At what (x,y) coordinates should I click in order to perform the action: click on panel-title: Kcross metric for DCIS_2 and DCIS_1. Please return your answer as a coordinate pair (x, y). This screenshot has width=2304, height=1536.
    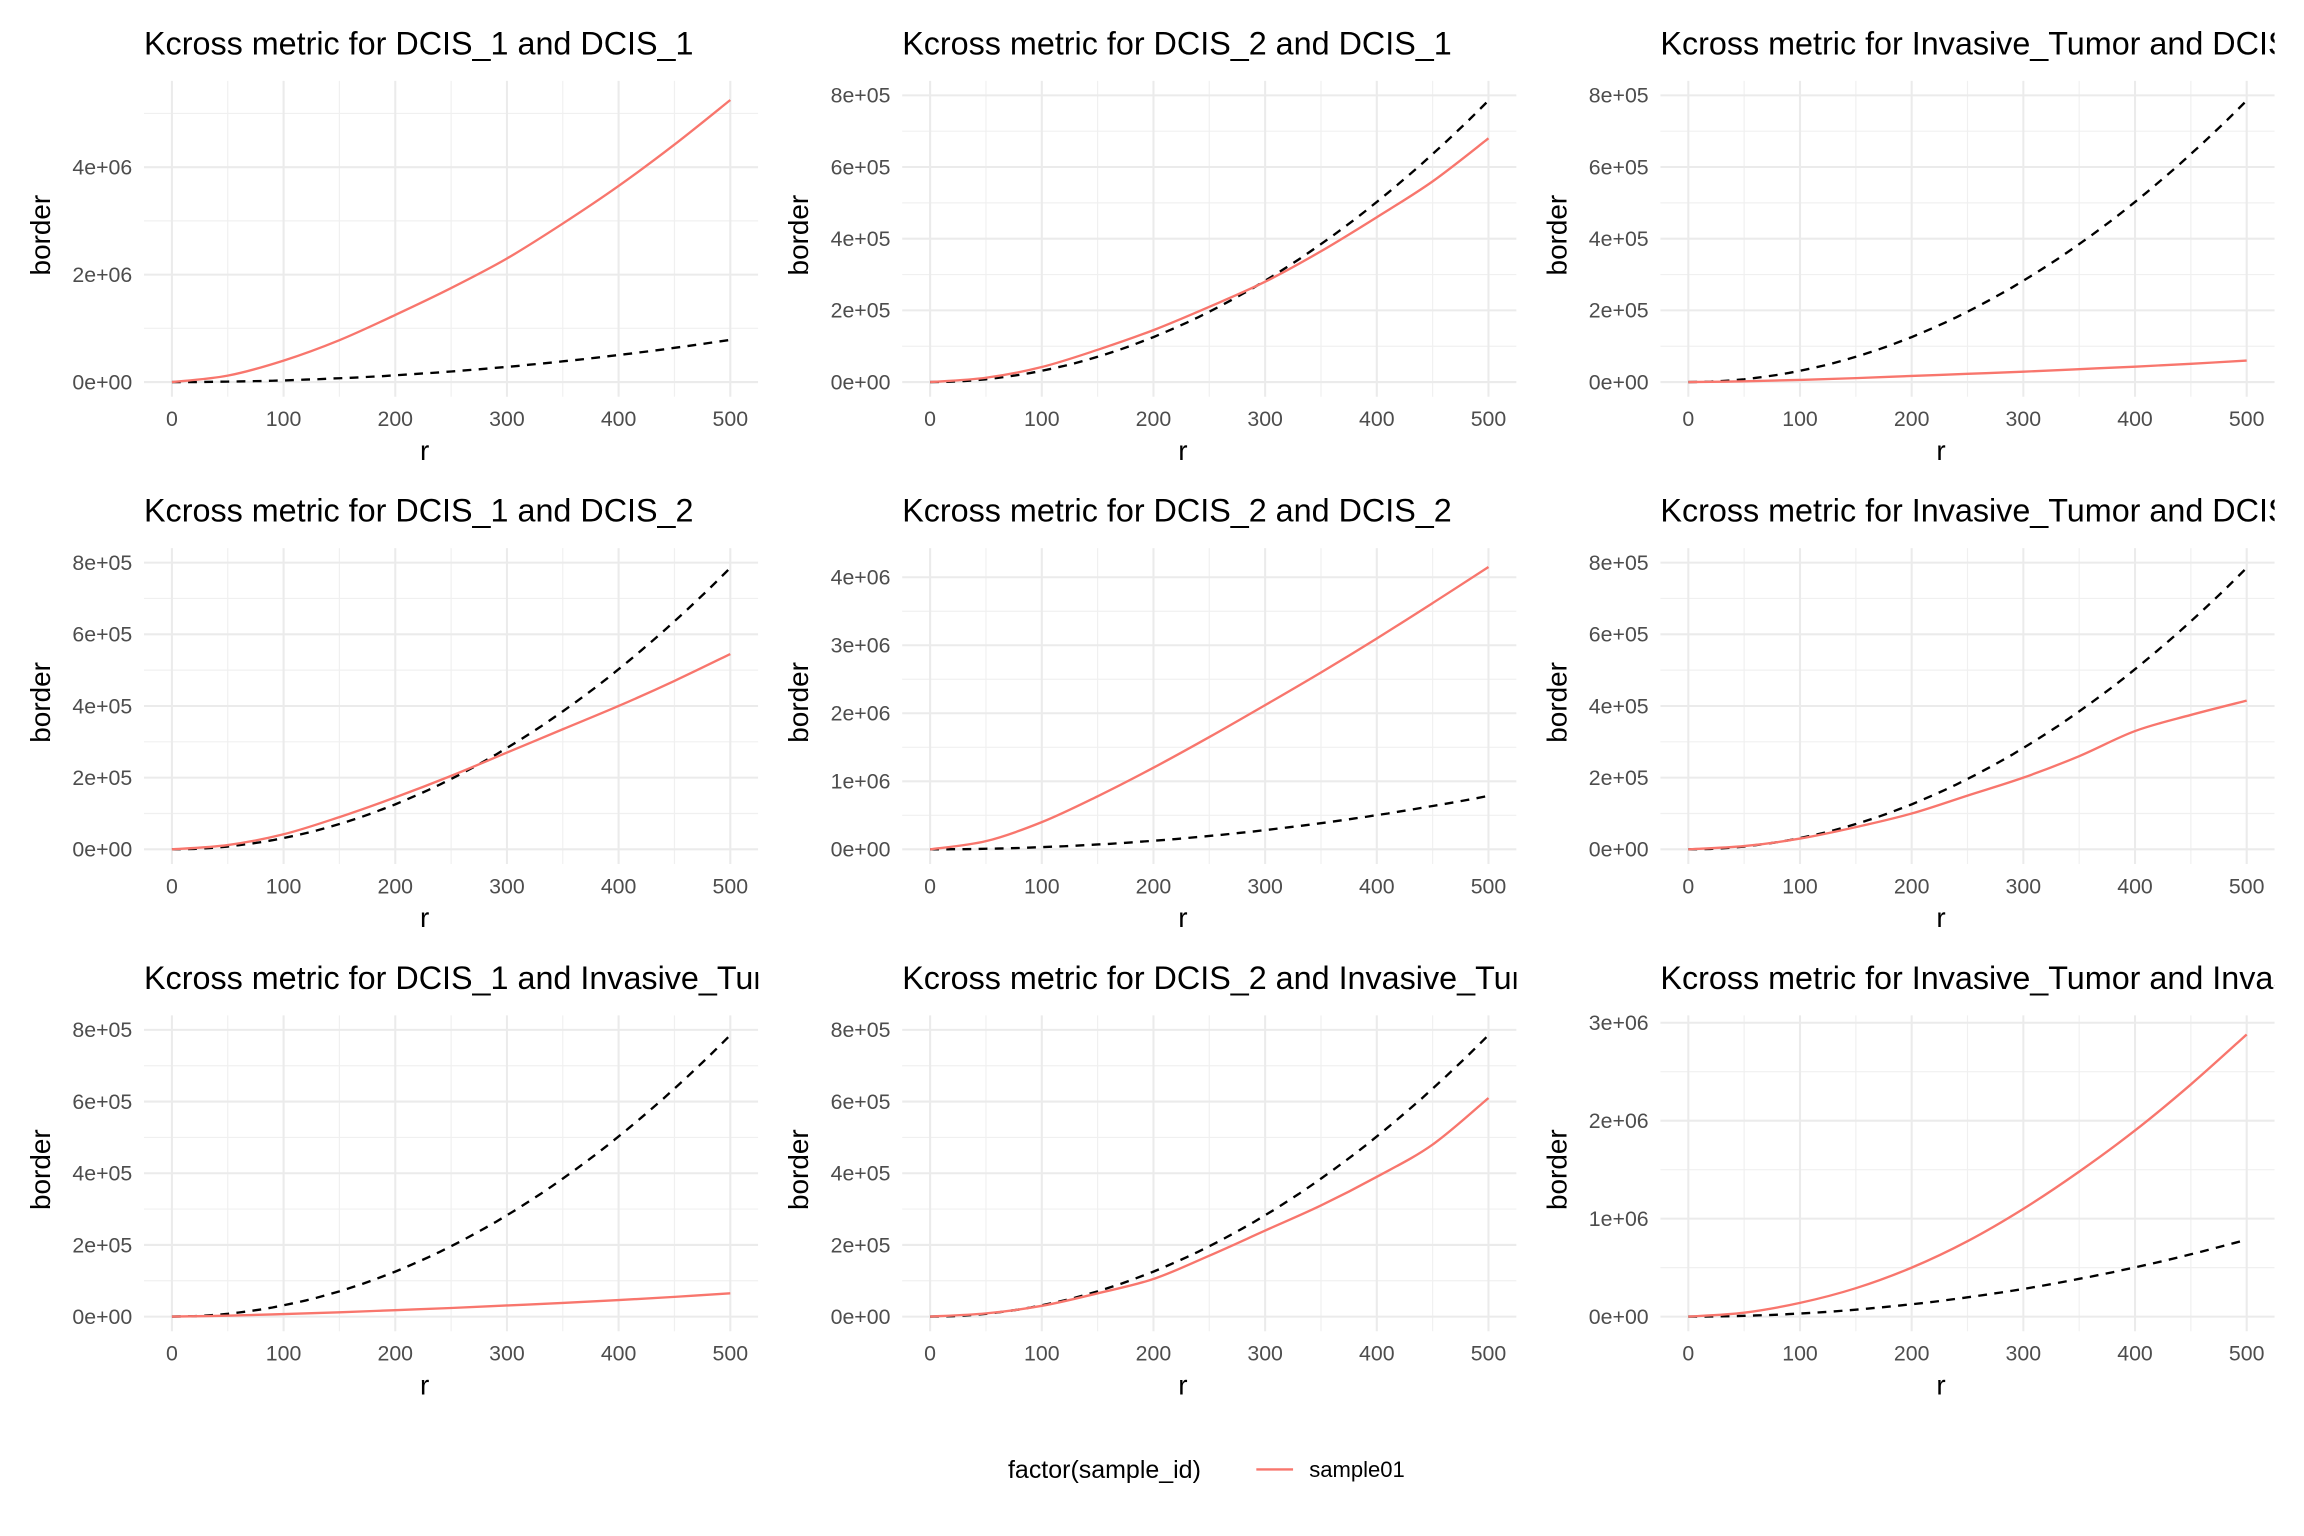
    Looking at the image, I should click on (1177, 43).